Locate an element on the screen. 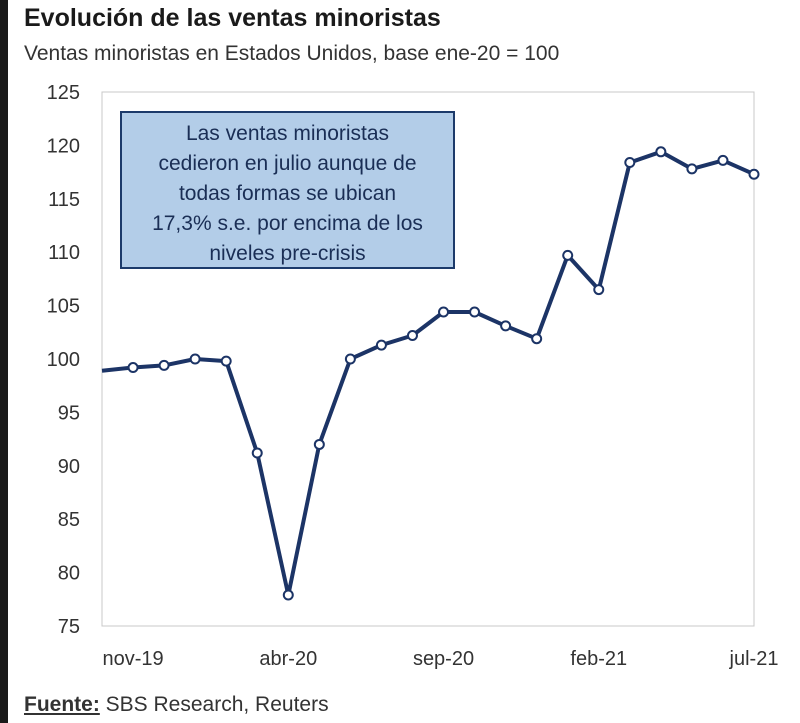 The width and height of the screenshot is (800, 723). annotation-line: niveles pre-crisis is located at coordinates (287, 253).